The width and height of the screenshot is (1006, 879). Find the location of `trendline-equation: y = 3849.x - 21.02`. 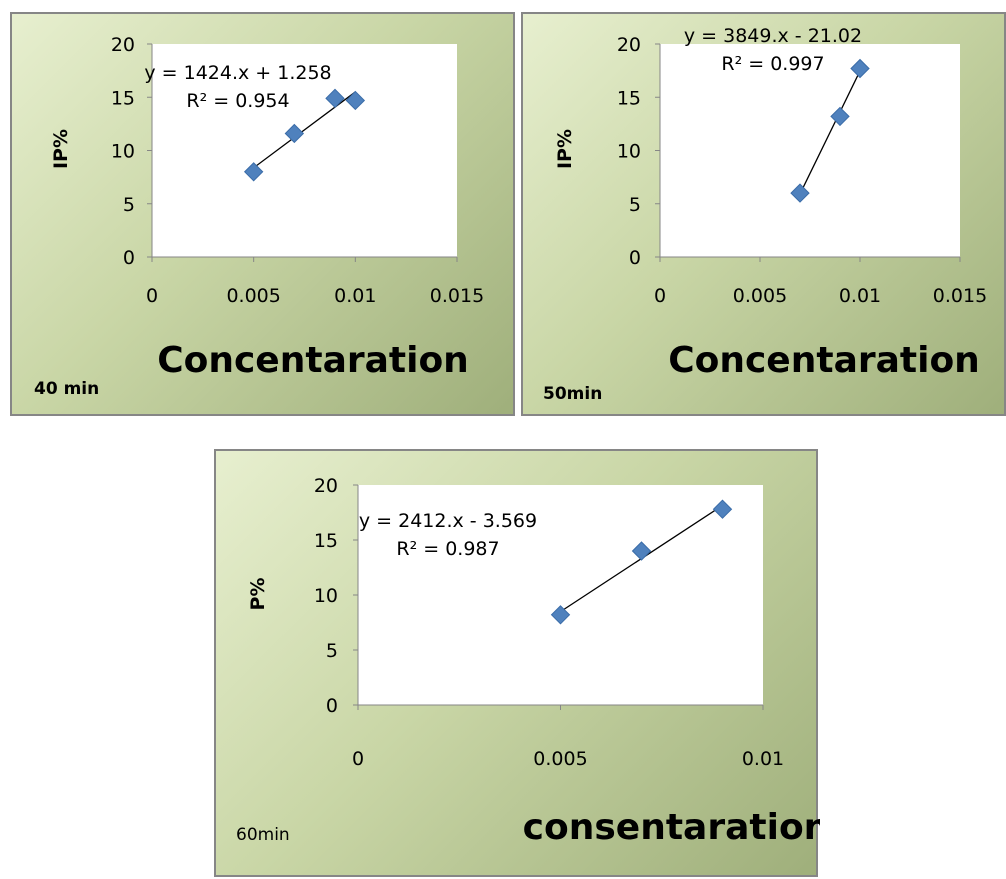

trendline-equation: y = 3849.x - 21.02 is located at coordinates (773, 36).